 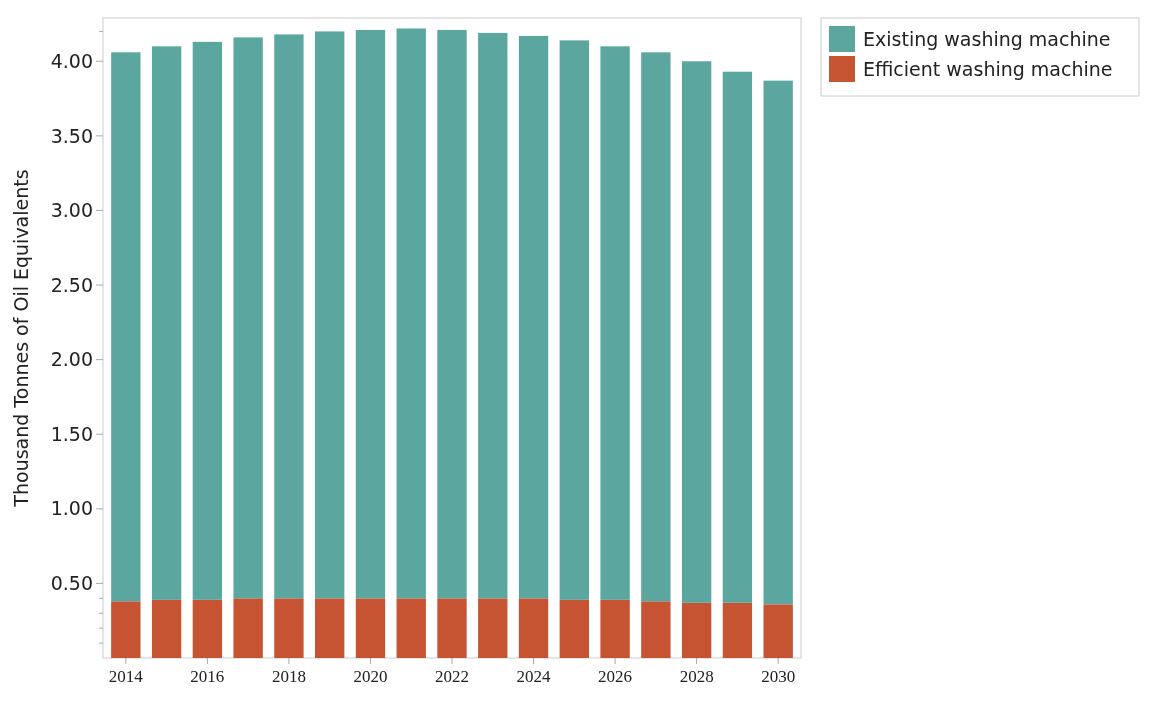 I want to click on legend-label: Efficient washing machine, so click(x=988, y=68).